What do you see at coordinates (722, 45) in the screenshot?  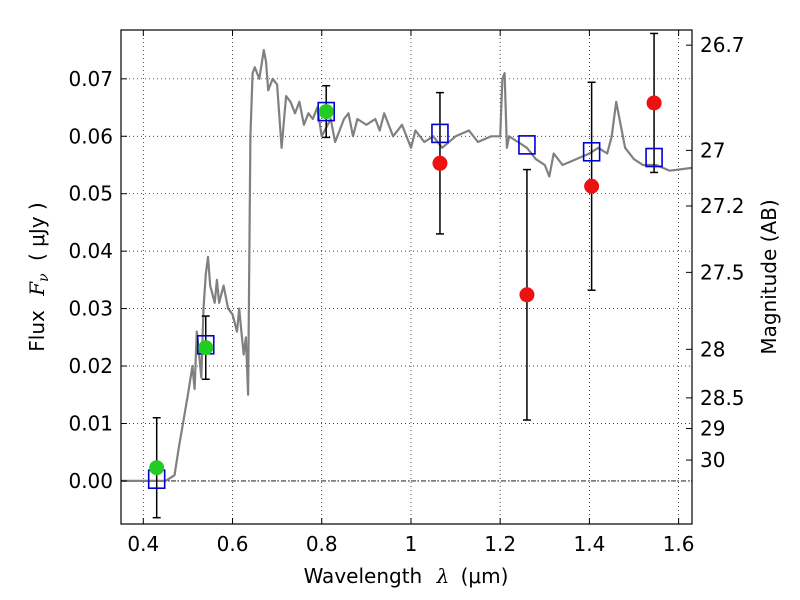 I see `mag-tick-label: 26.7` at bounding box center [722, 45].